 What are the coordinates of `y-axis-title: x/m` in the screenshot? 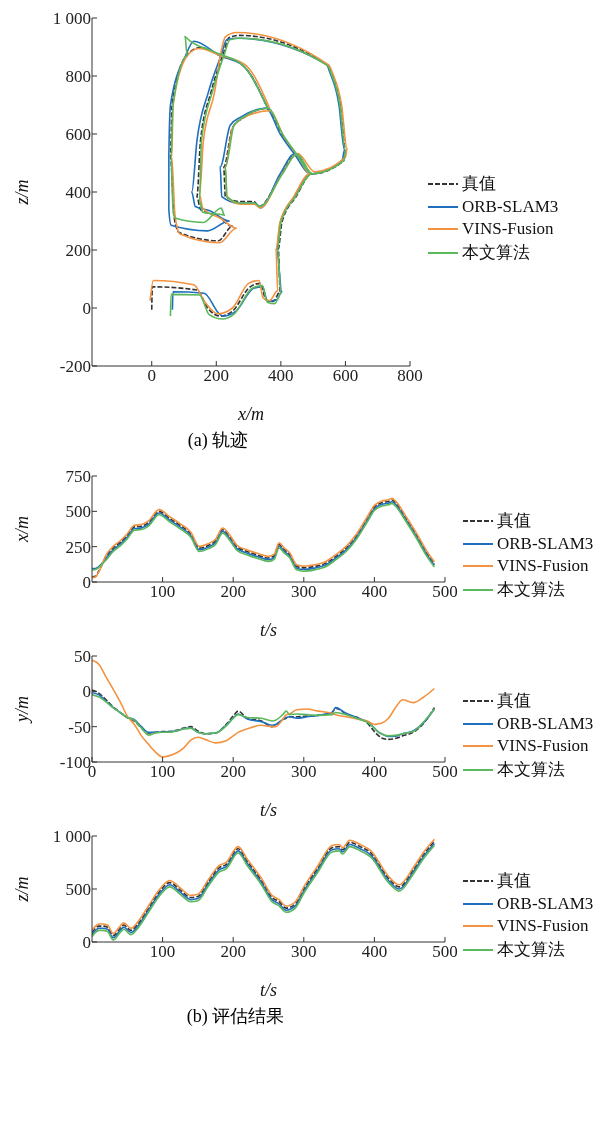 It's located at (22, 529).